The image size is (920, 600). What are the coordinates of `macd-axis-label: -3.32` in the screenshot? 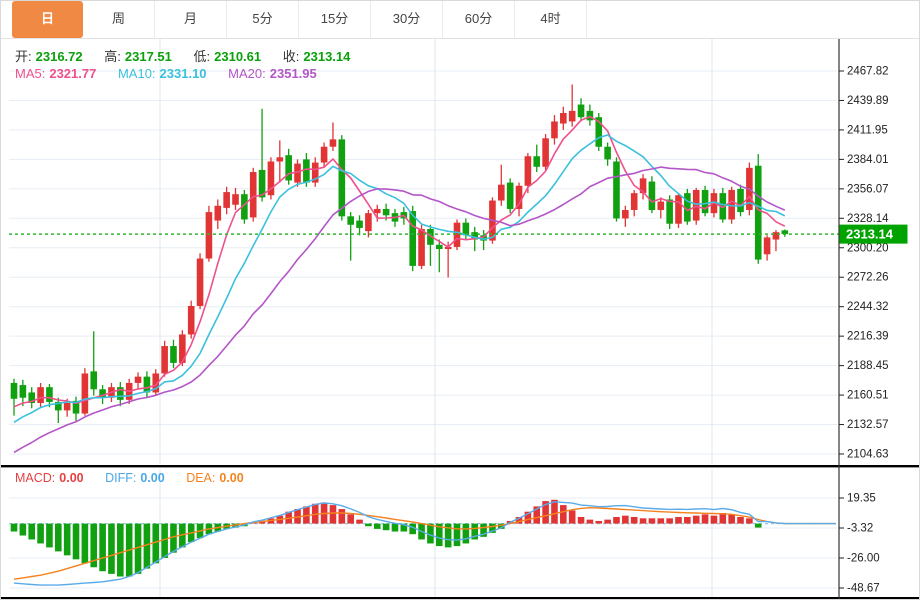 It's located at (860, 528).